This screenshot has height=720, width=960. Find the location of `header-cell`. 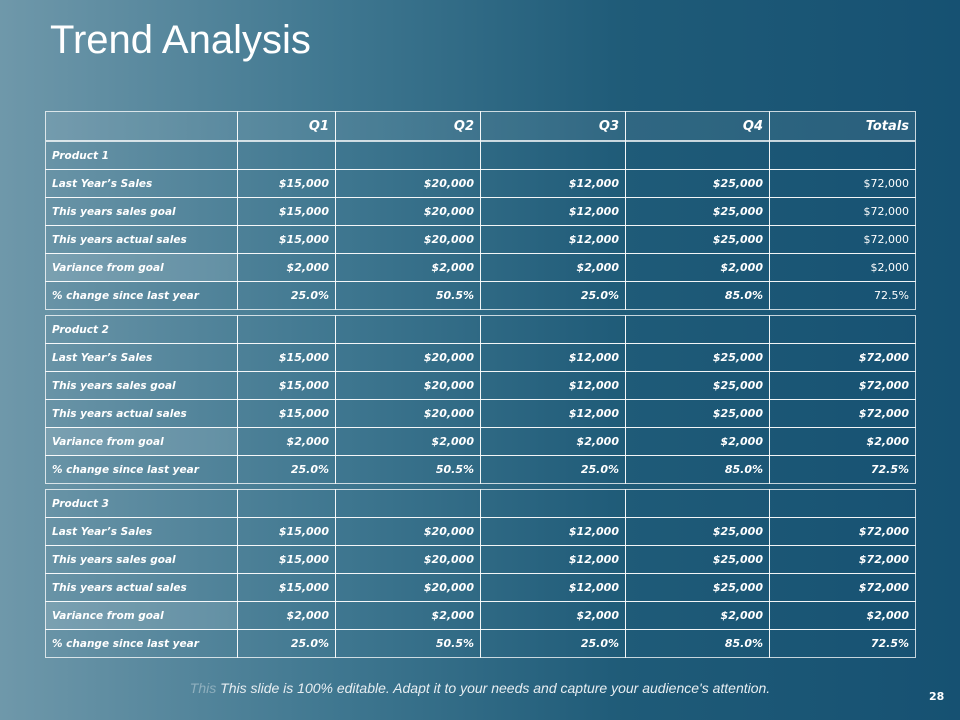

header-cell is located at coordinates (141, 126).